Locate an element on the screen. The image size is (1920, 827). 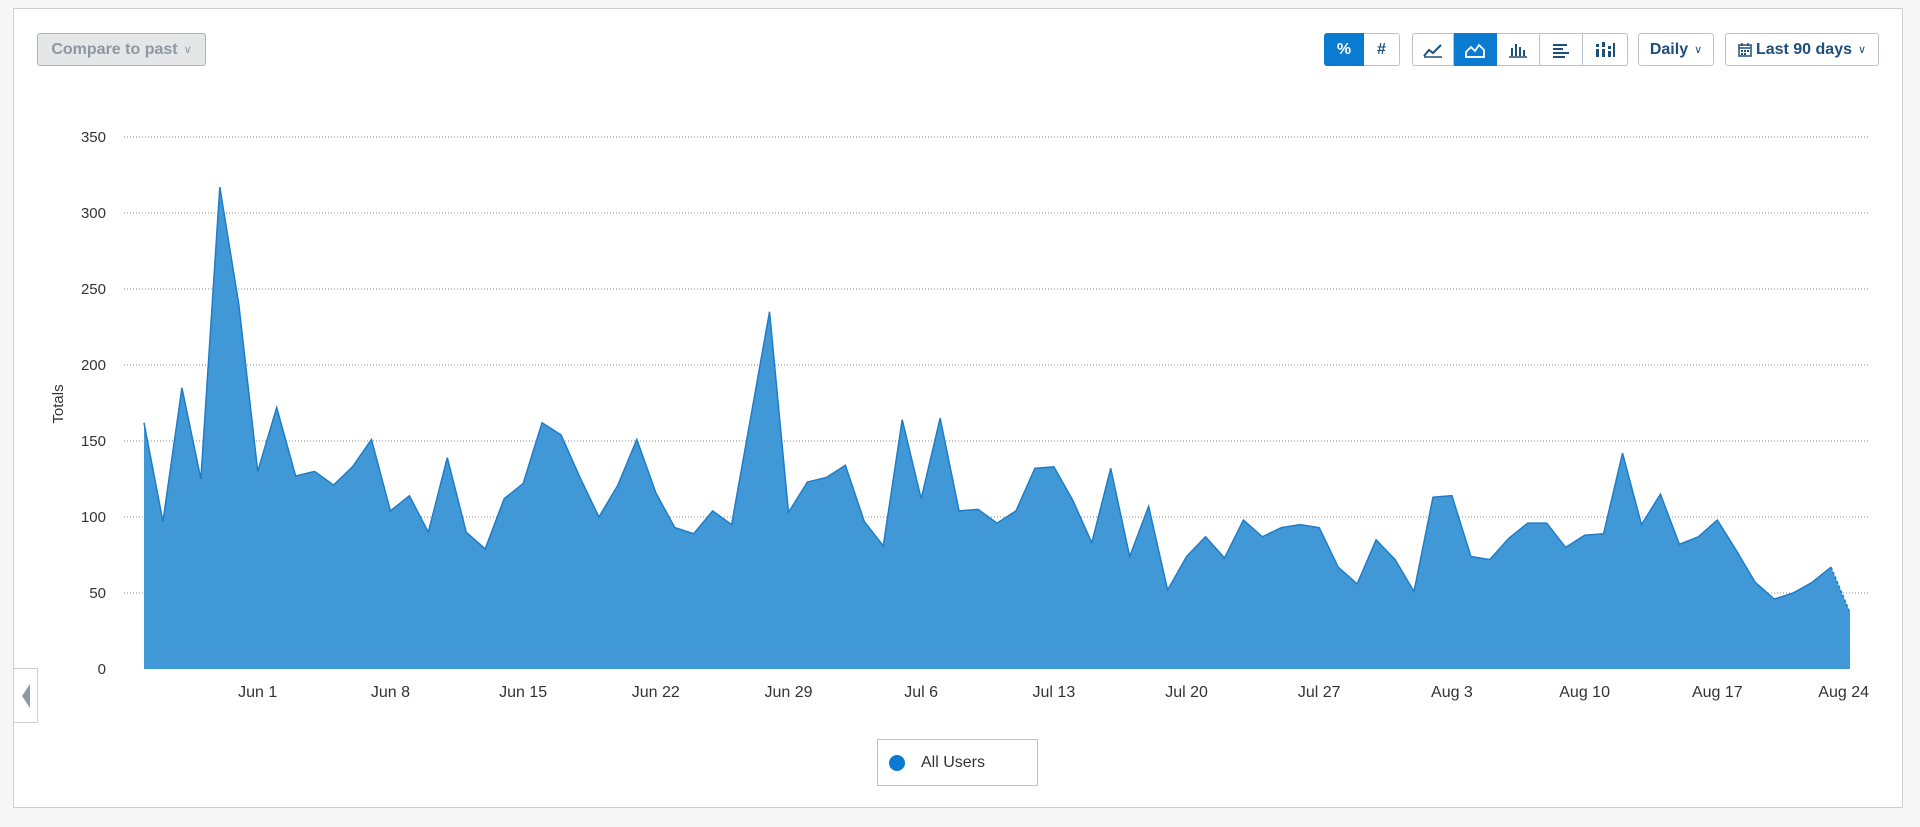
horizontal-bar-button is located at coordinates (1561, 49).